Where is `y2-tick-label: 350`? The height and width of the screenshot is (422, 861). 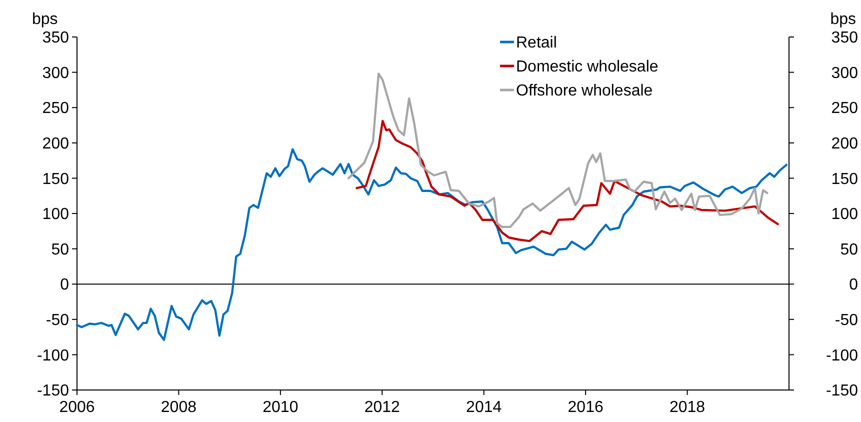
y2-tick-label: 350 is located at coordinates (844, 38).